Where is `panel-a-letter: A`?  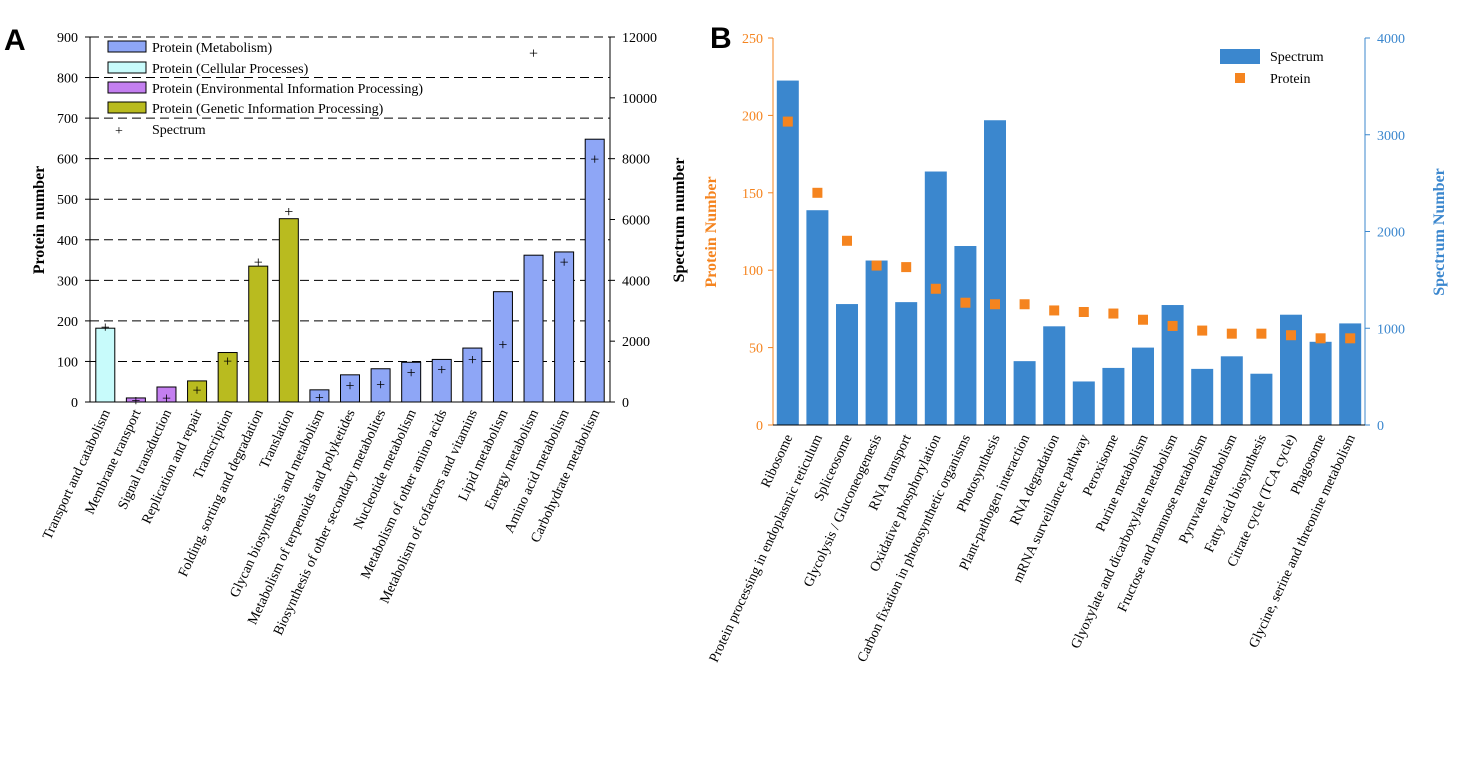 panel-a-letter: A is located at coordinates (15, 40).